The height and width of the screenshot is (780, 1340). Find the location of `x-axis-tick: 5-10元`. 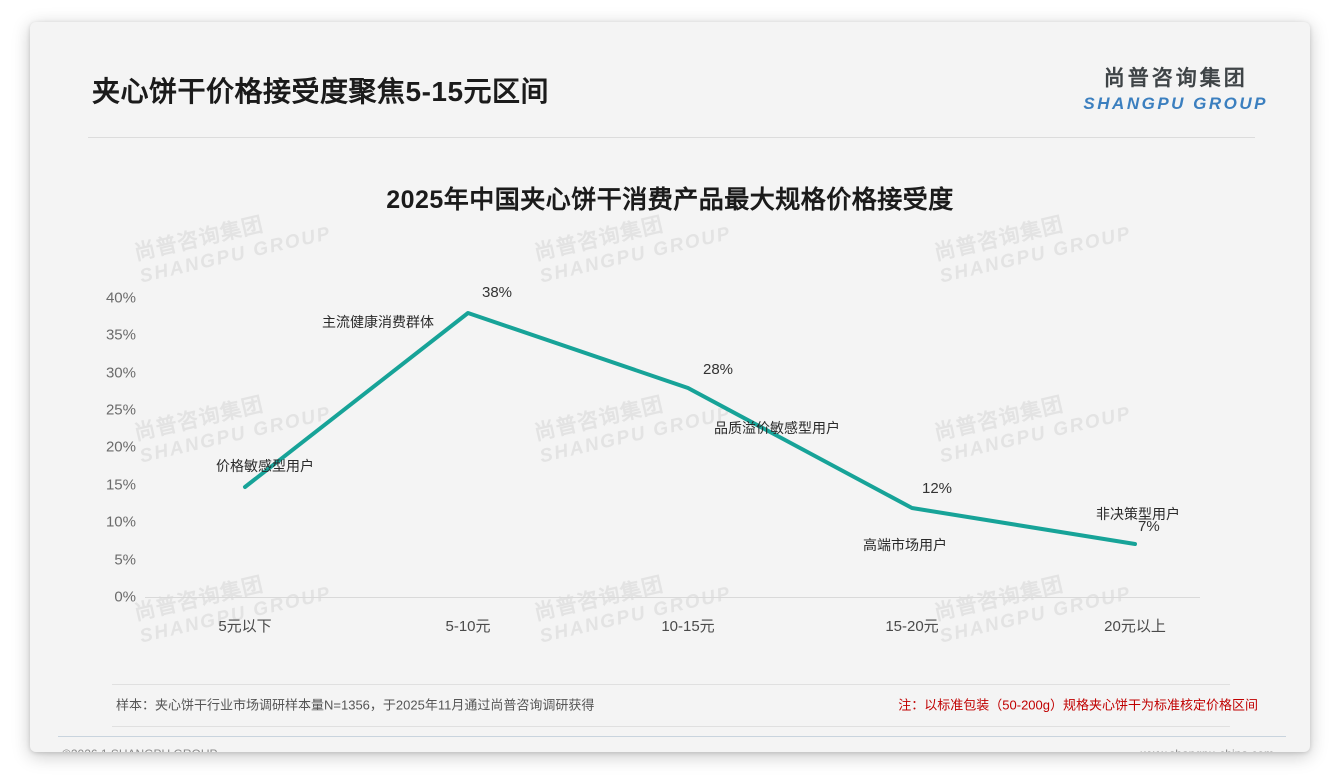

x-axis-tick: 5-10元 is located at coordinates (468, 626).